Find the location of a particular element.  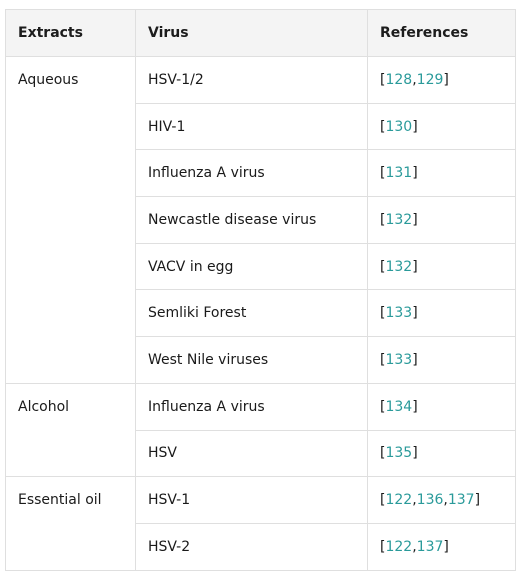

table-row: HSV-2 [122,137] is located at coordinates (261, 546).